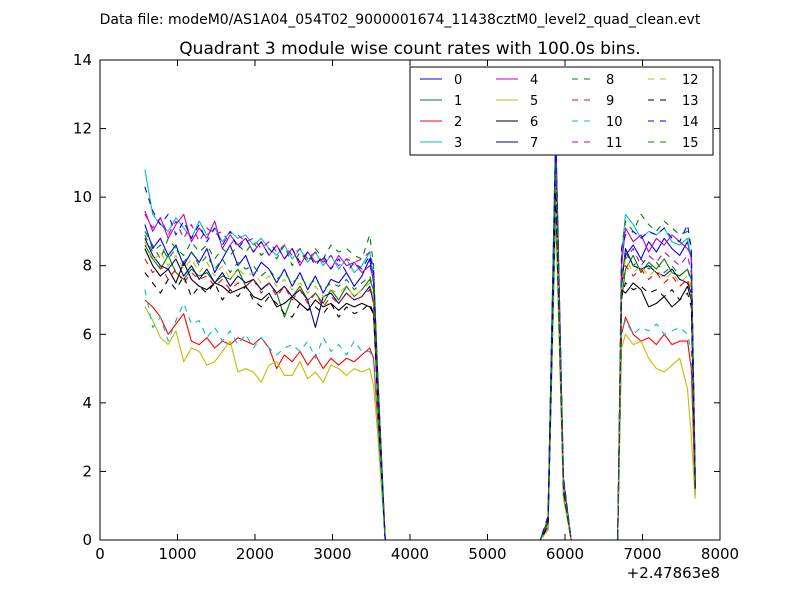 The height and width of the screenshot is (600, 800). Describe the element at coordinates (82, 197) in the screenshot. I see `y-tick-label: 10` at that location.